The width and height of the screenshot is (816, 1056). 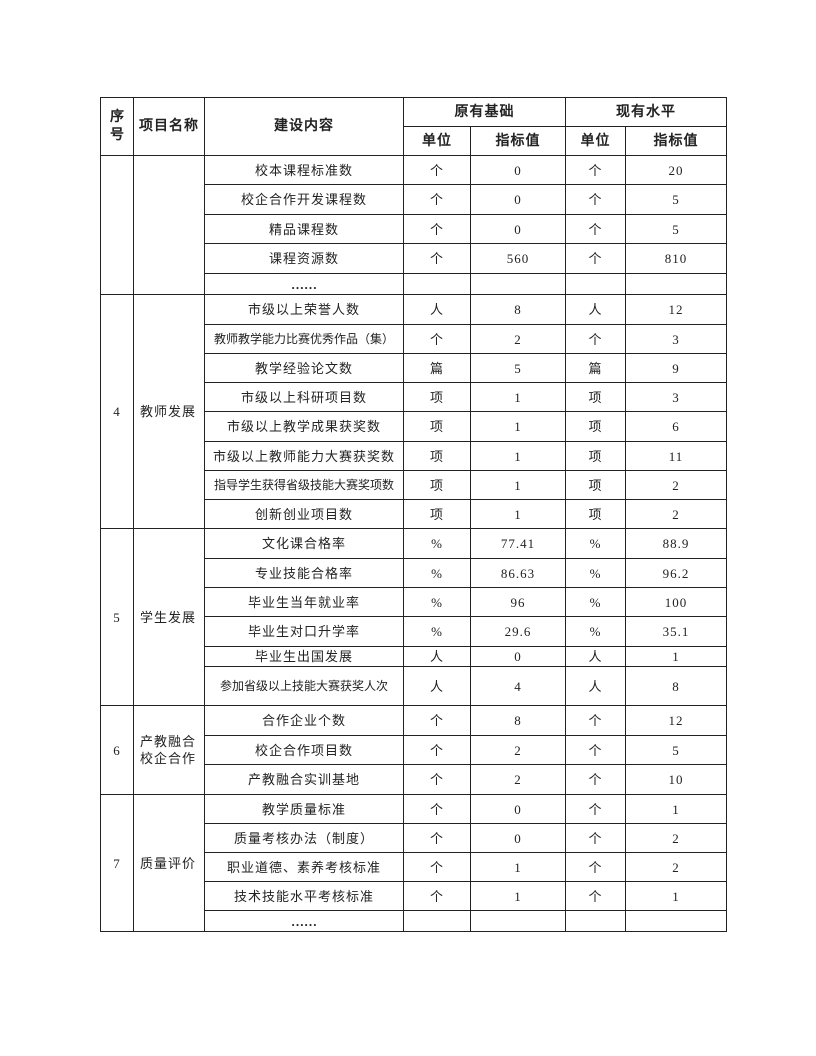 I want to click on construction-content: 校企合作开发课程数, so click(x=304, y=199).